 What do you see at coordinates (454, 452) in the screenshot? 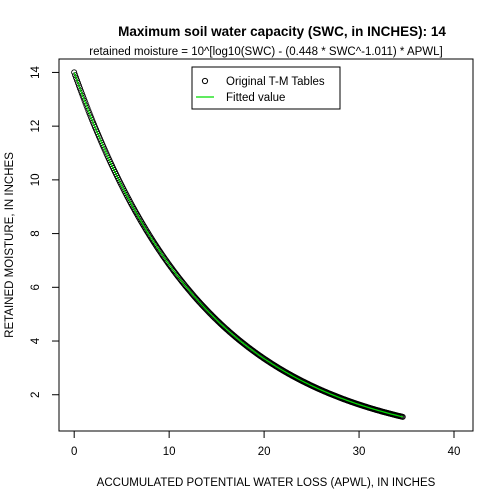
I see `x-tick-label: 40` at bounding box center [454, 452].